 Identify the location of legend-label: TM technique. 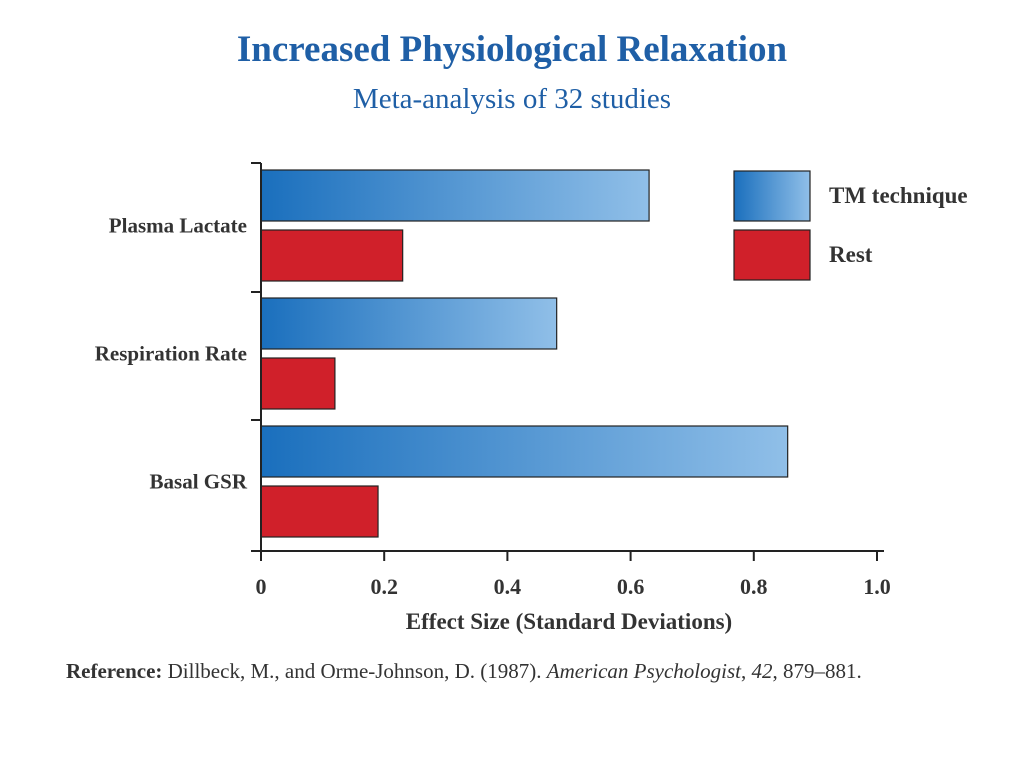
(898, 195).